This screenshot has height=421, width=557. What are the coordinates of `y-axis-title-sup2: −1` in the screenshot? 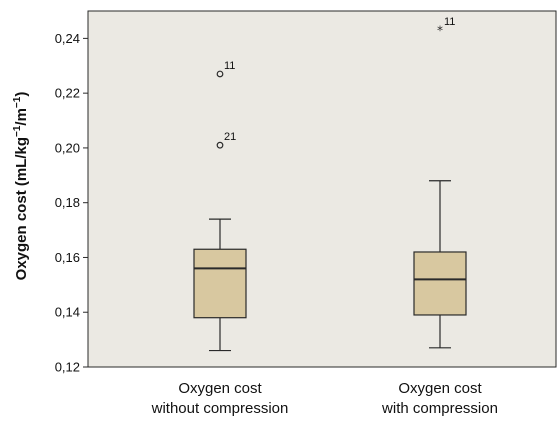 It's located at (17, 102).